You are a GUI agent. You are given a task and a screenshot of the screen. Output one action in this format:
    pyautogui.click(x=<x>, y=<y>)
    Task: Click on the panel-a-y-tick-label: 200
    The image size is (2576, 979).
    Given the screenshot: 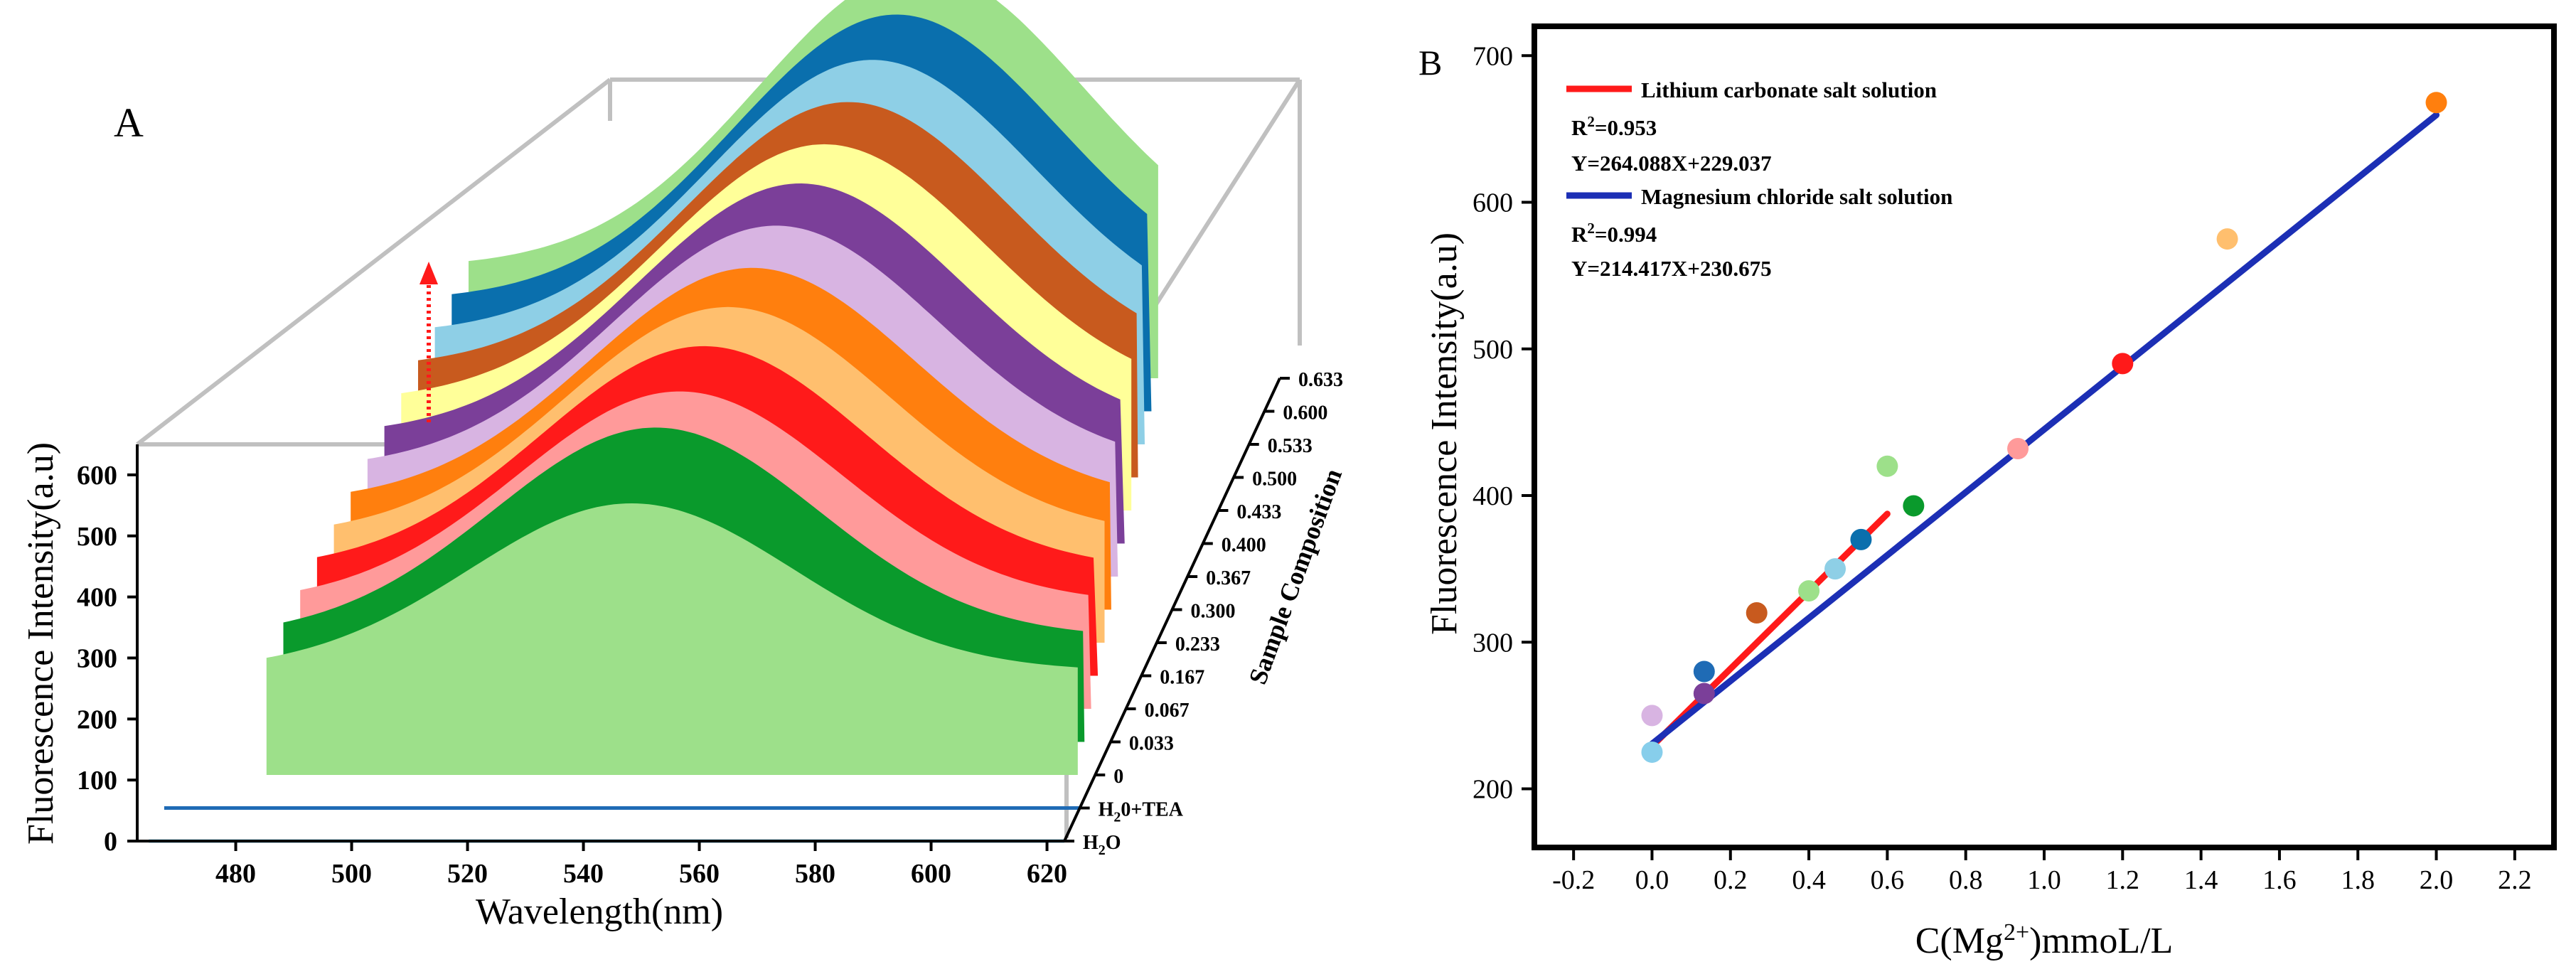 What is the action you would take?
    pyautogui.click(x=97, y=719)
    